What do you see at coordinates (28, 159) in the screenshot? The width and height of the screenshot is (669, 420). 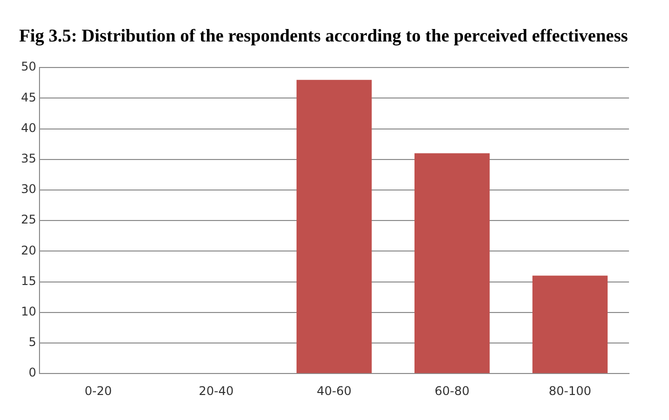 I see `y-tick-label: 35` at bounding box center [28, 159].